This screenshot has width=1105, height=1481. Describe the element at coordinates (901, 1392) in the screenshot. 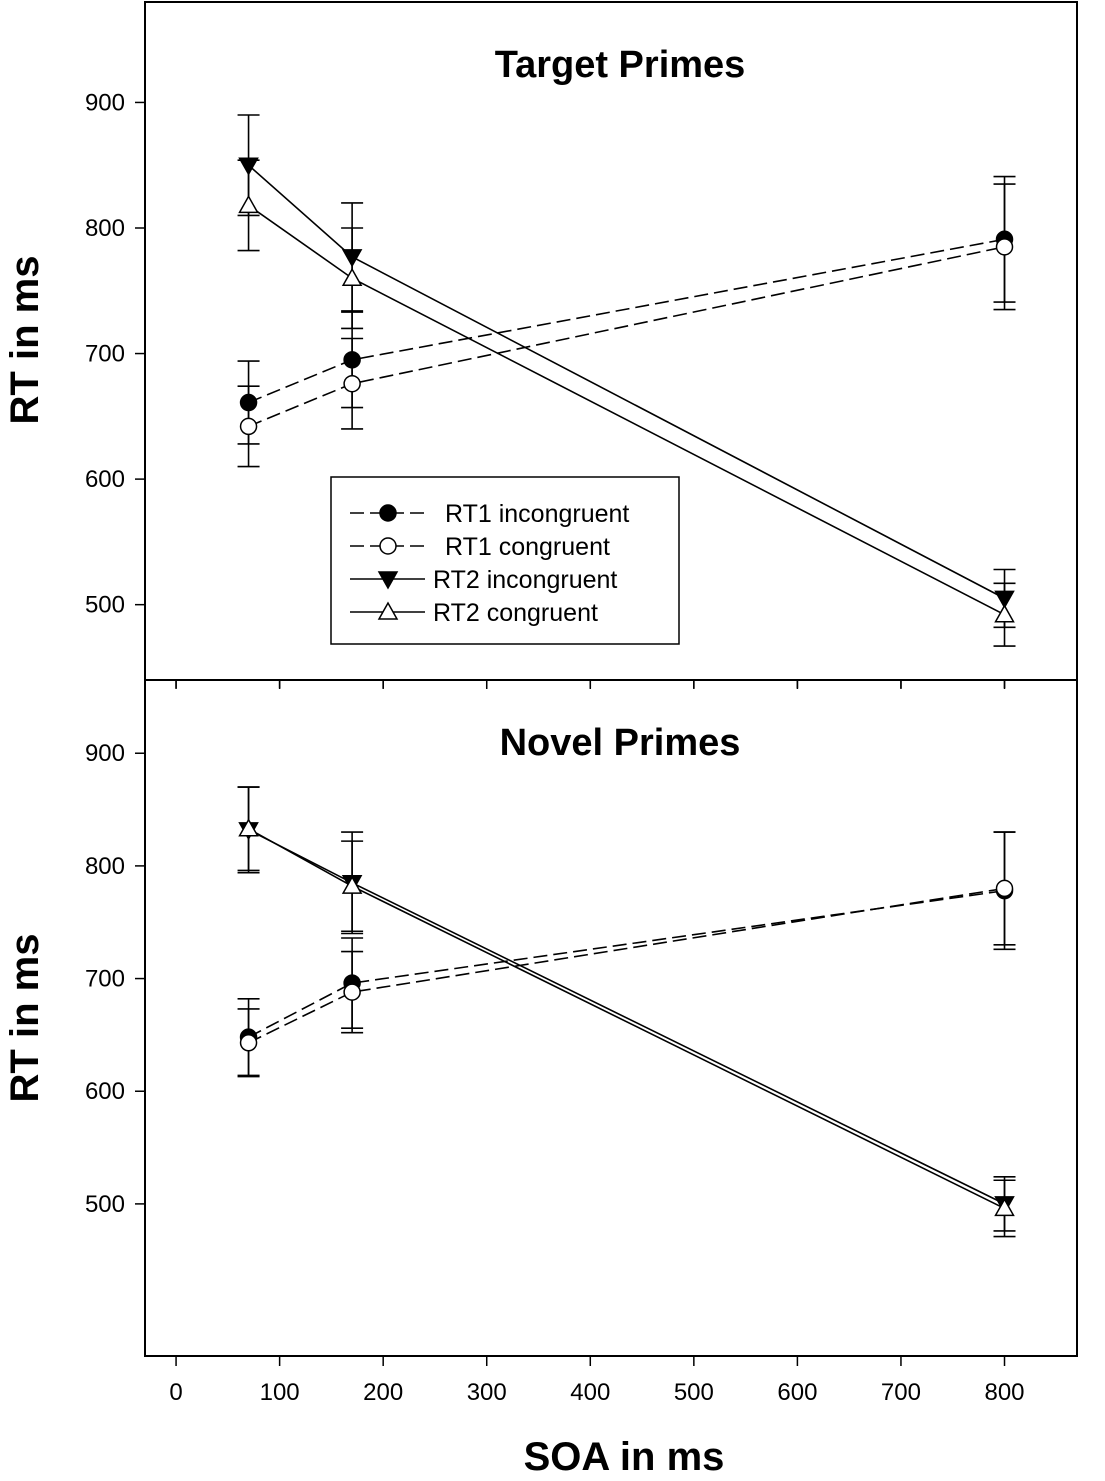

I see `x-tick-label: 700` at that location.